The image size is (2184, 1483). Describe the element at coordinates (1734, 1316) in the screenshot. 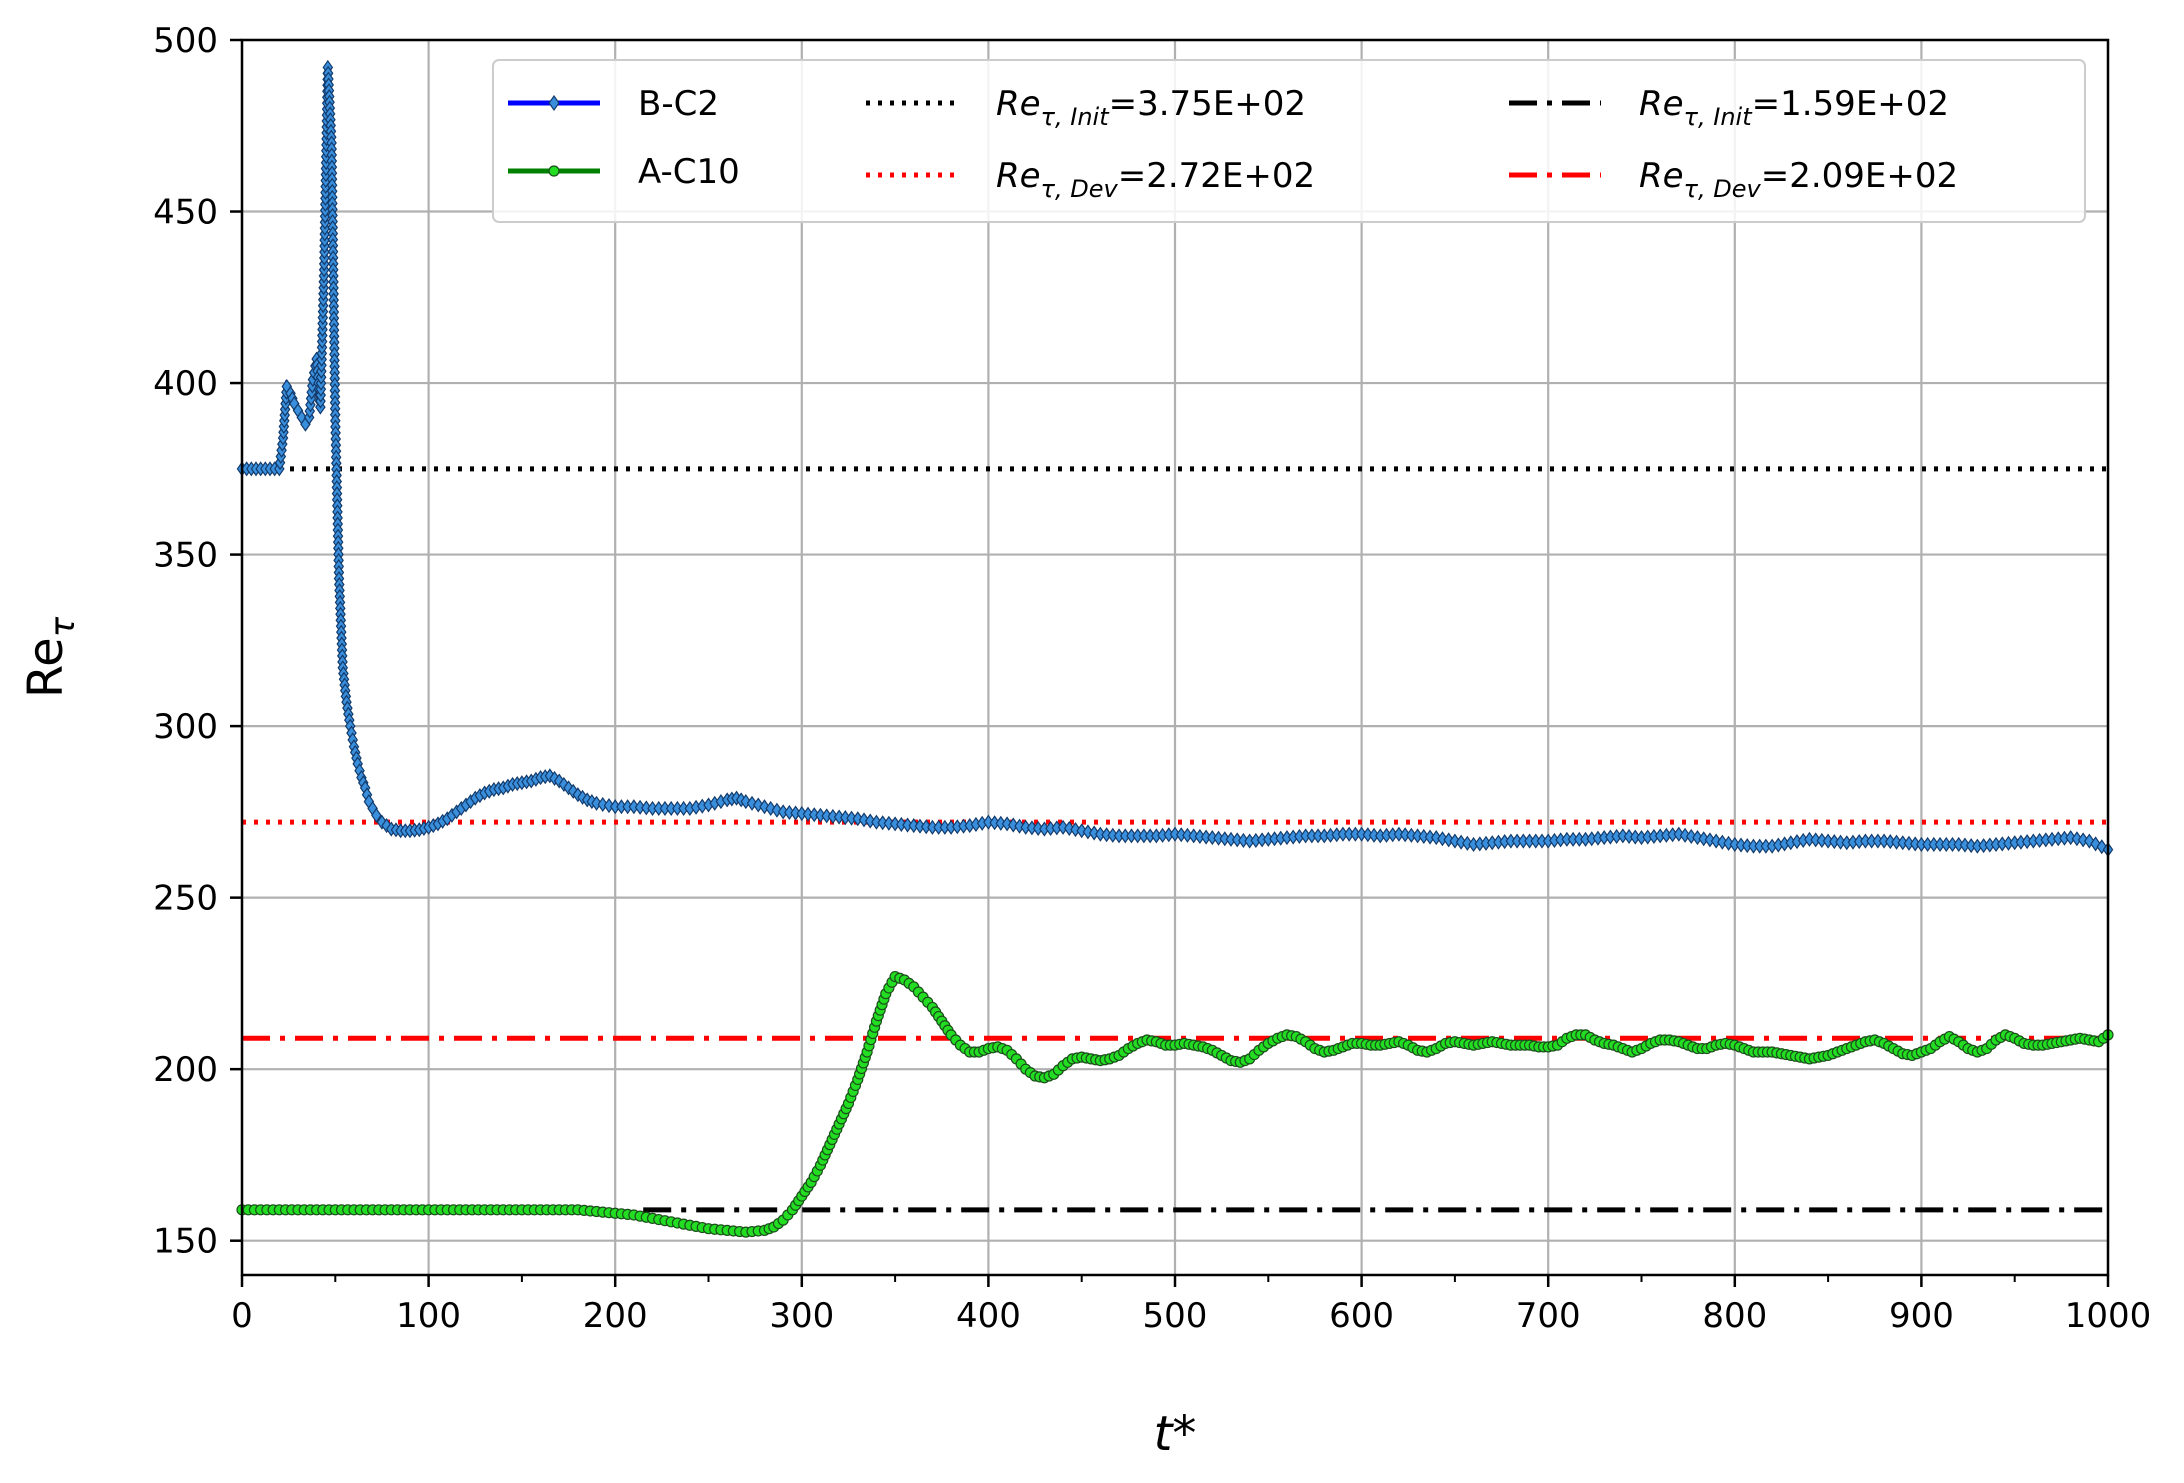

I see `x-tick-label: 800` at that location.